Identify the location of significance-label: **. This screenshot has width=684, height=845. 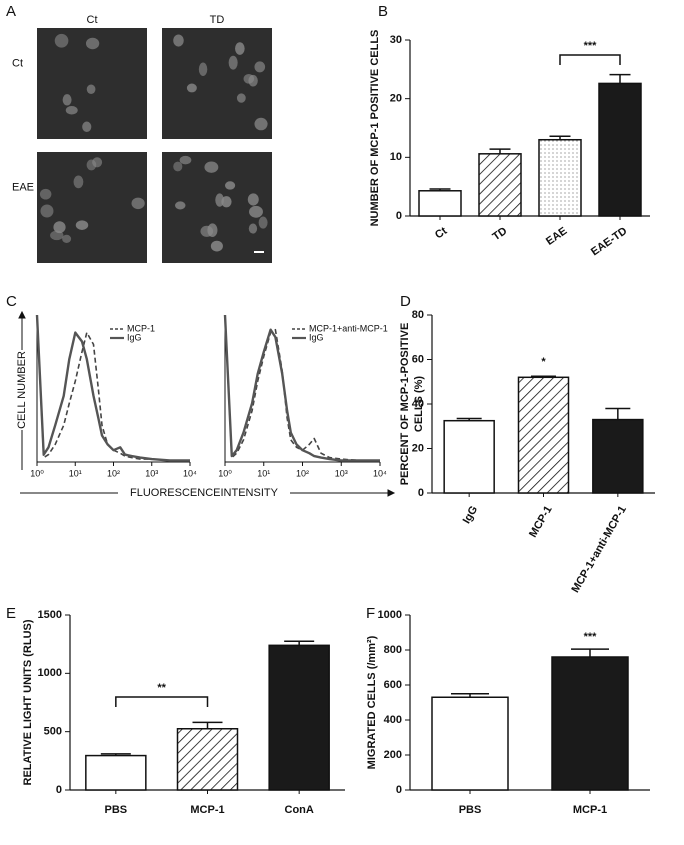
(161, 688).